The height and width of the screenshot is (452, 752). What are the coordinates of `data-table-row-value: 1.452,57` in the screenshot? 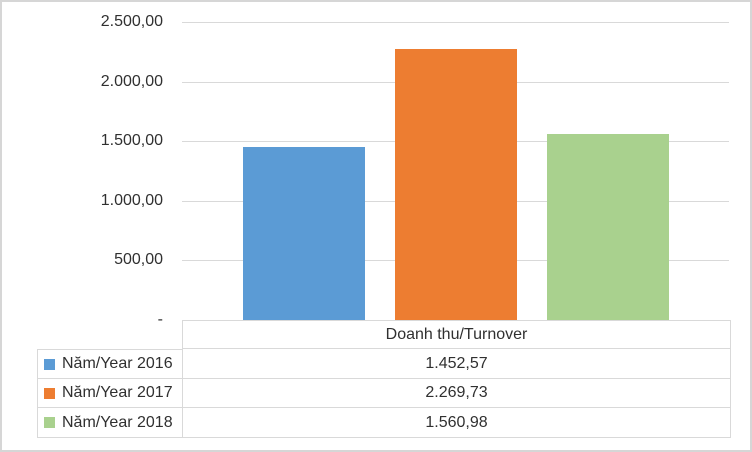 It's located at (456, 364).